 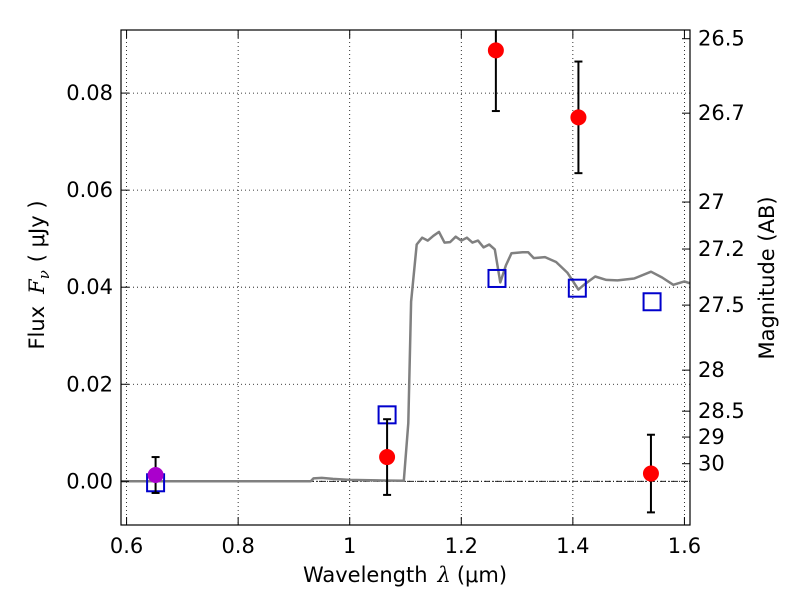 I want to click on y-tick-label: 0.00, so click(x=89, y=481).